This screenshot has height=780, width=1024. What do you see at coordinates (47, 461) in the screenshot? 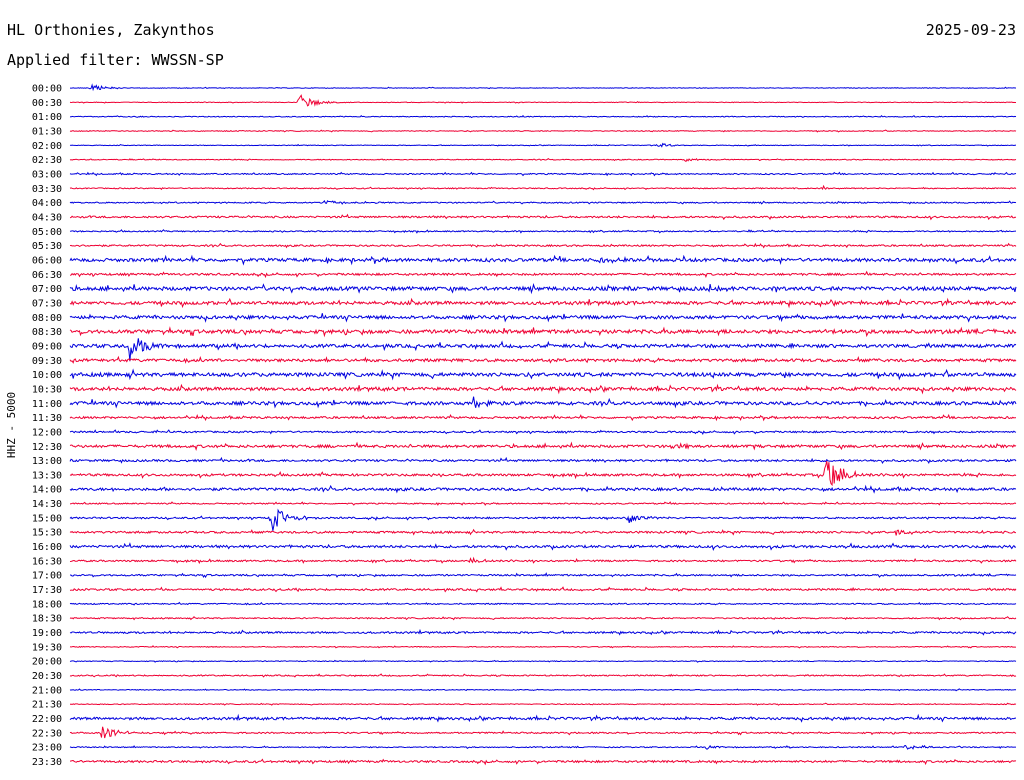
I see `time-label: 13:00` at bounding box center [47, 461].